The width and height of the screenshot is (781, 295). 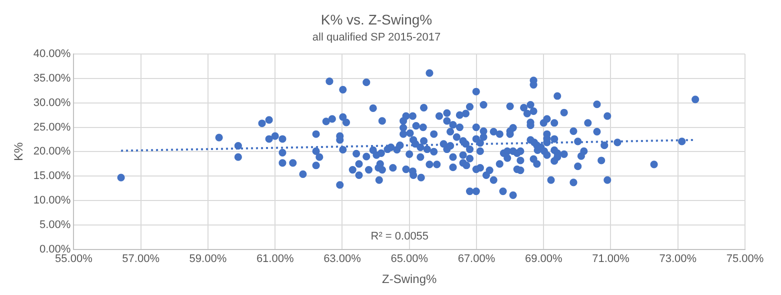 I want to click on x-tick-label: 61.00%, so click(x=275, y=259).